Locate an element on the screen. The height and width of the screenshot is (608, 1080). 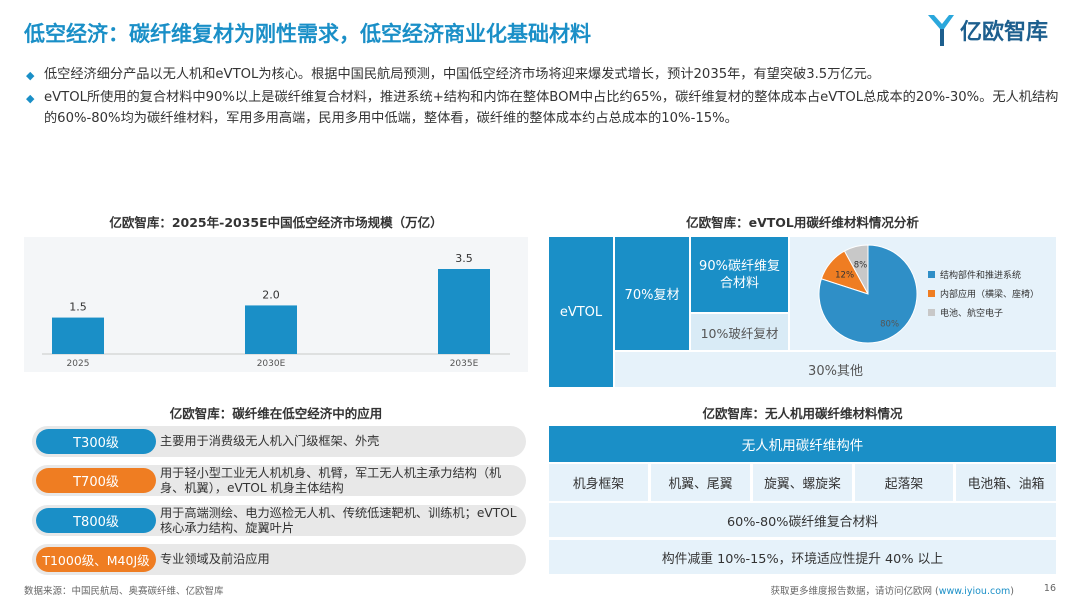
uav-part-cell: 机身框架 is located at coordinates (598, 482).